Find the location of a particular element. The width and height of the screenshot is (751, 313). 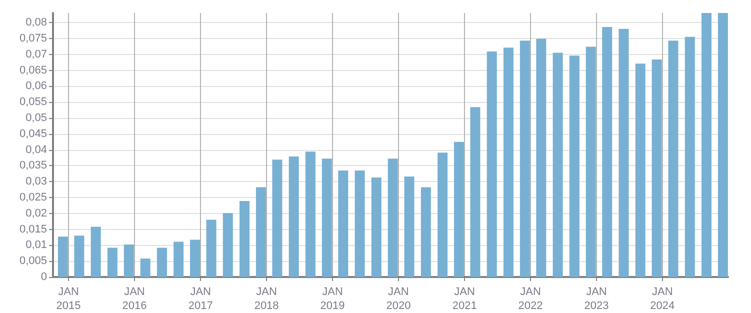

x-tick-label: JAN 2016 is located at coordinates (134, 299).